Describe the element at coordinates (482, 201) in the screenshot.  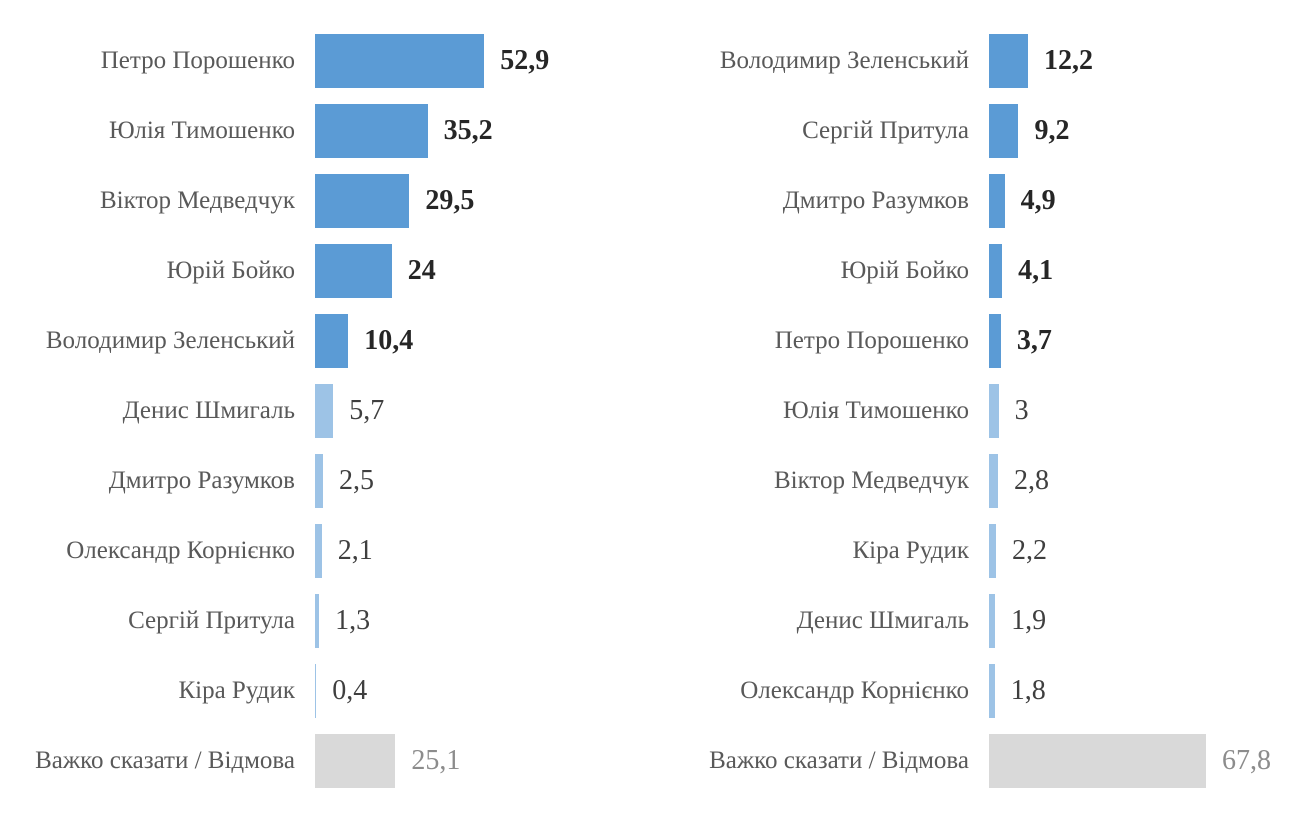
I see `bar-track: 29,5` at that location.